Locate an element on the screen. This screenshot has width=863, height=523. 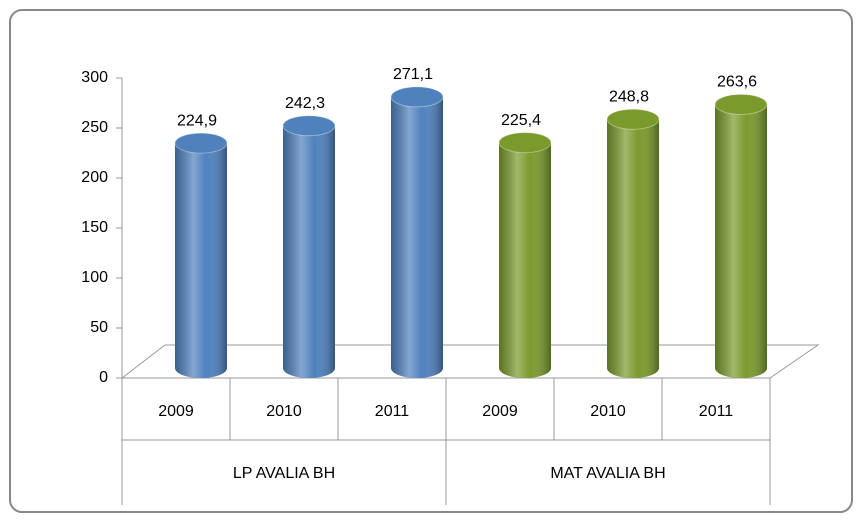
value-label: 224,9 is located at coordinates (197, 120).